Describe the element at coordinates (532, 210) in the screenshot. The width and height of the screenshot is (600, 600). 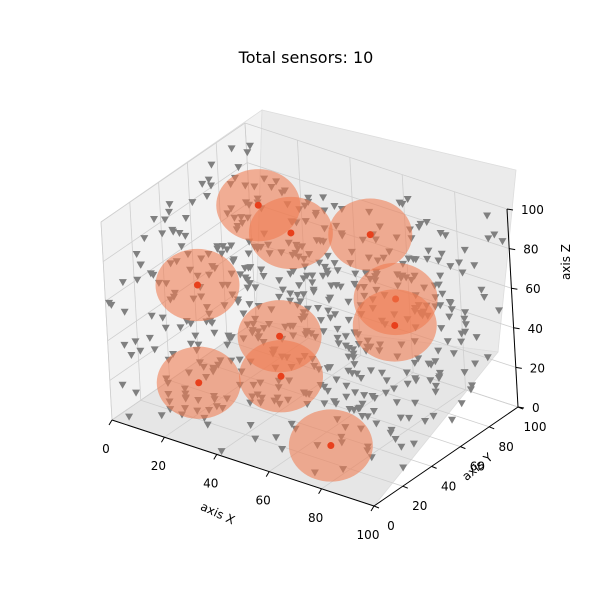
I see `z-tick-label: 100` at that location.